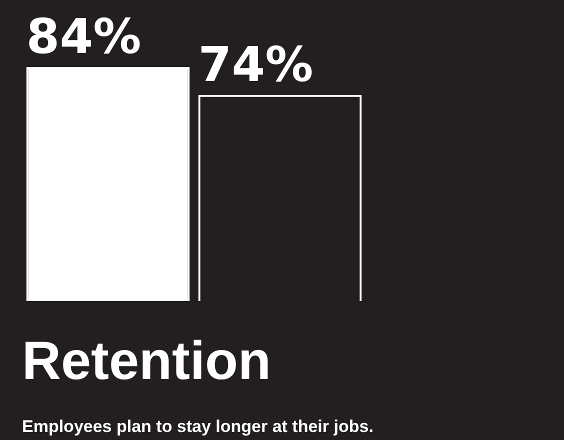 The image size is (564, 440). Describe the element at coordinates (146, 361) in the screenshot. I see `text: Retention` at that location.